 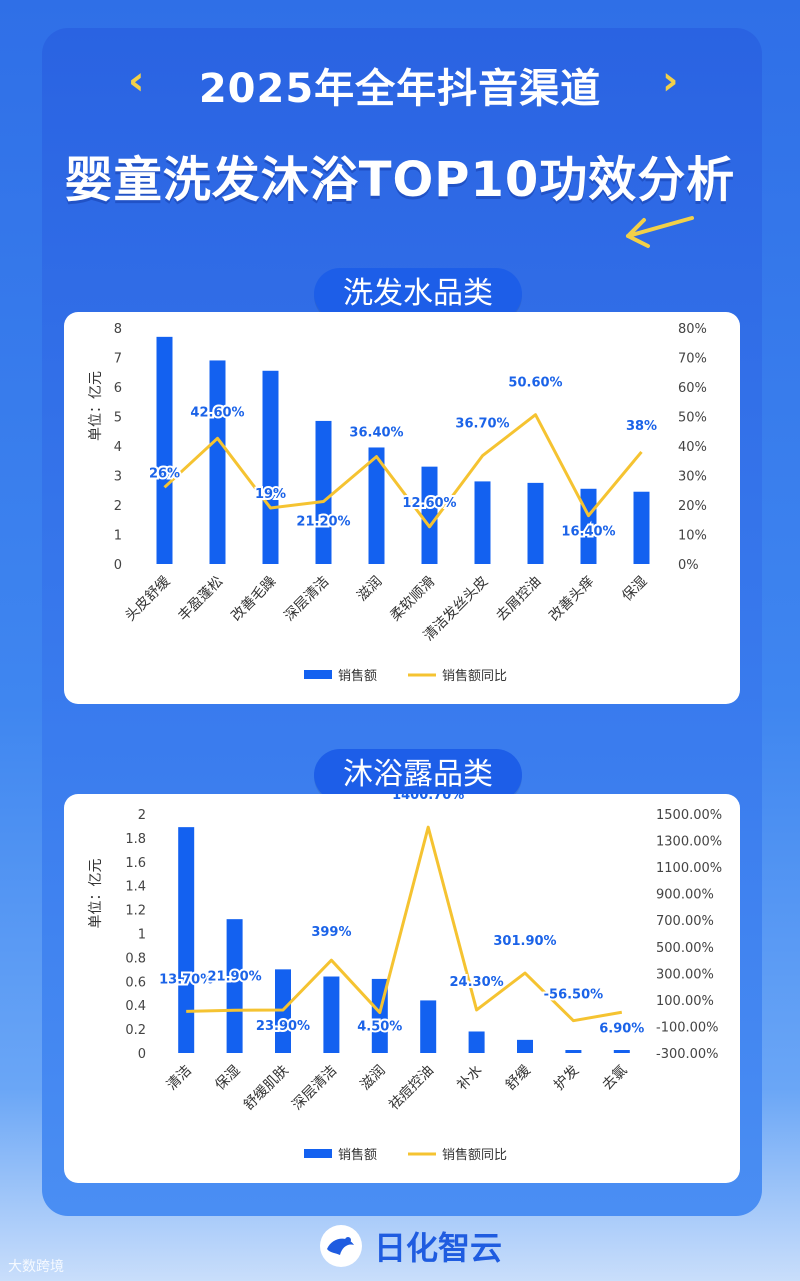 What do you see at coordinates (685, 921) in the screenshot?
I see `y-right-tick: 700.00%` at bounding box center [685, 921].